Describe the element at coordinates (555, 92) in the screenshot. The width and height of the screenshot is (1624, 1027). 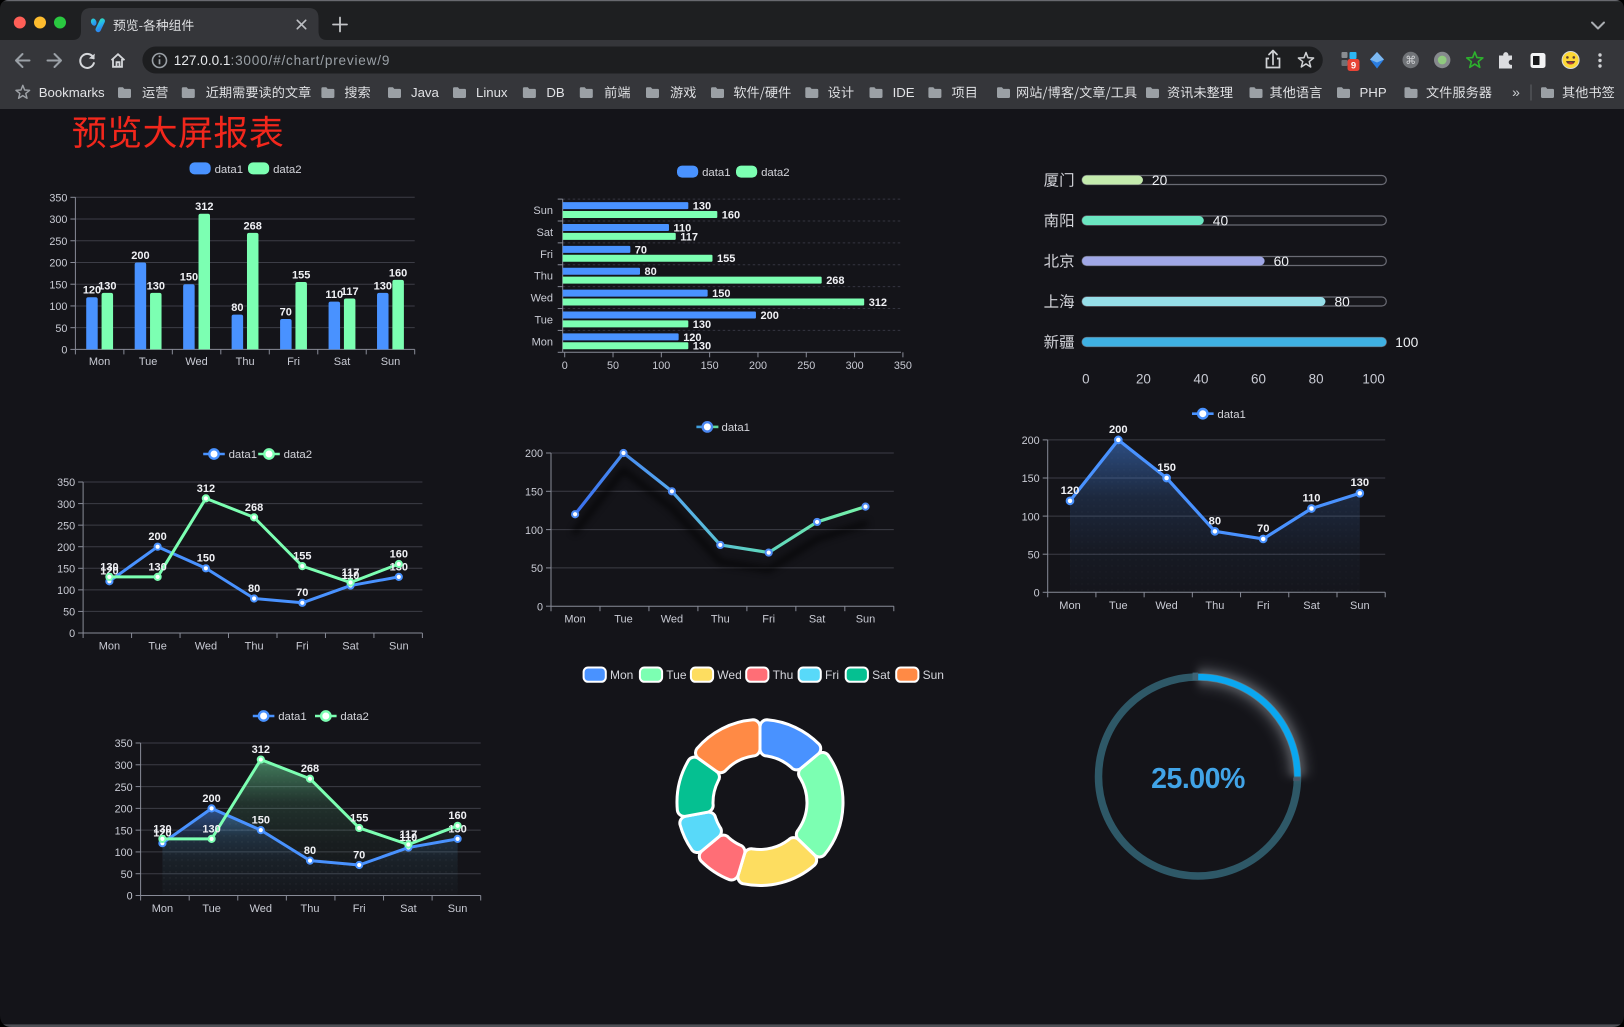
I see `svg-text: DB` at that location.